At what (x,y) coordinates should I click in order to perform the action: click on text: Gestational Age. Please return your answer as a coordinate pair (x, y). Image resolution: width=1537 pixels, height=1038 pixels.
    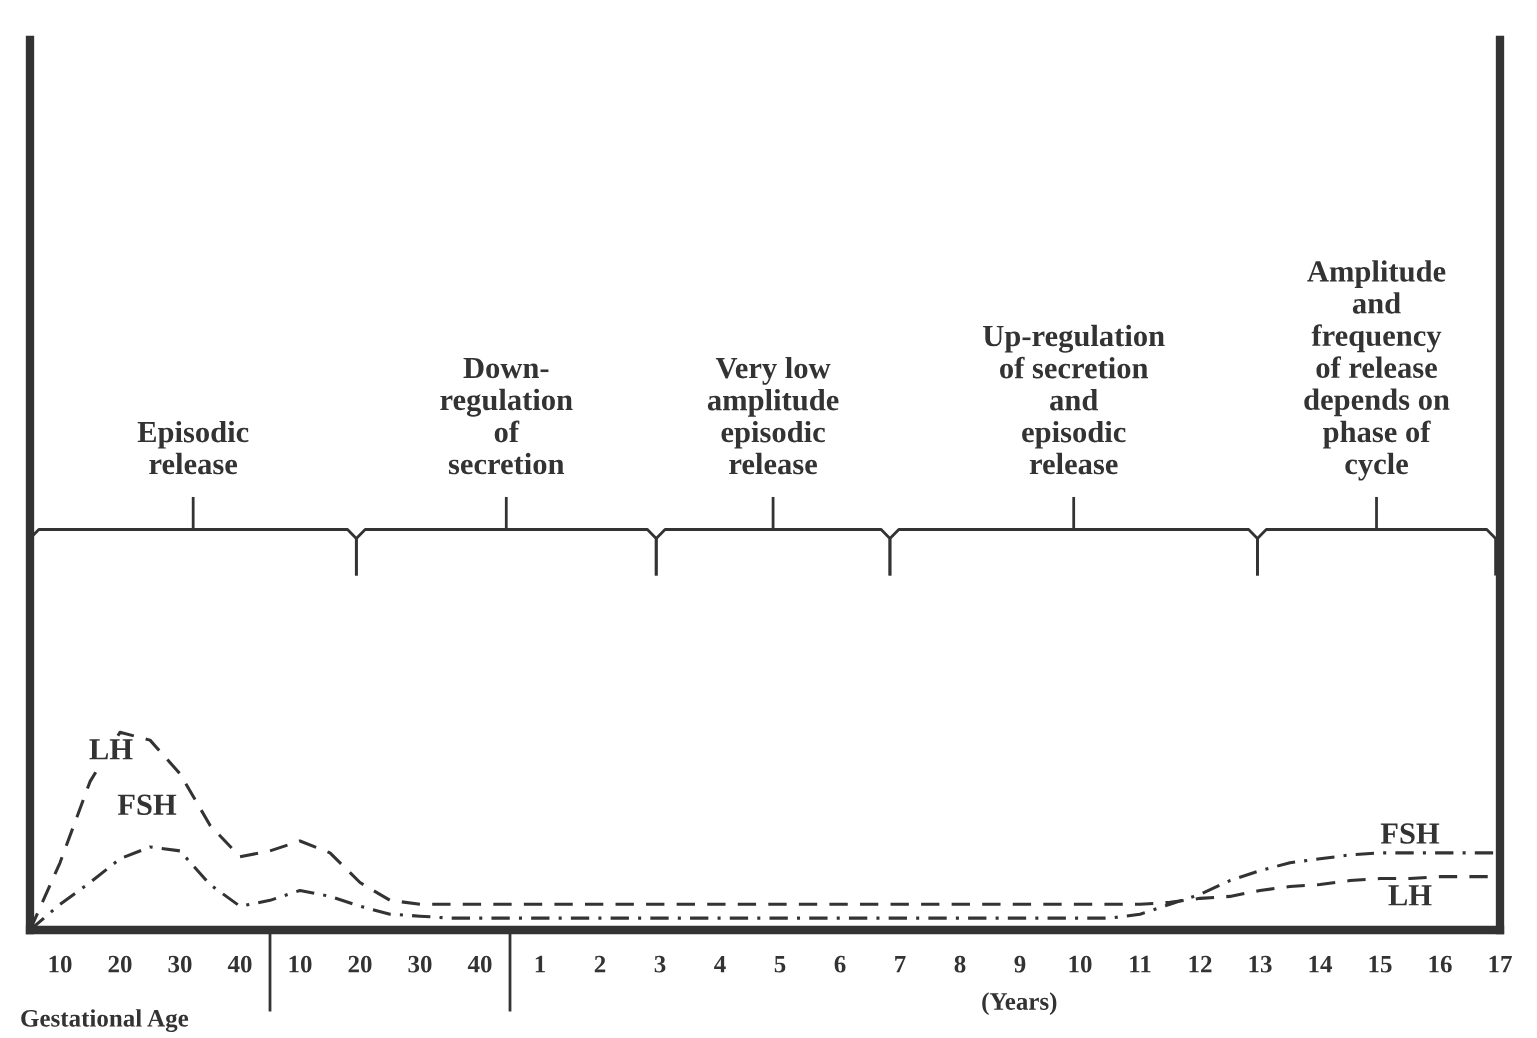
    Looking at the image, I should click on (105, 1020).